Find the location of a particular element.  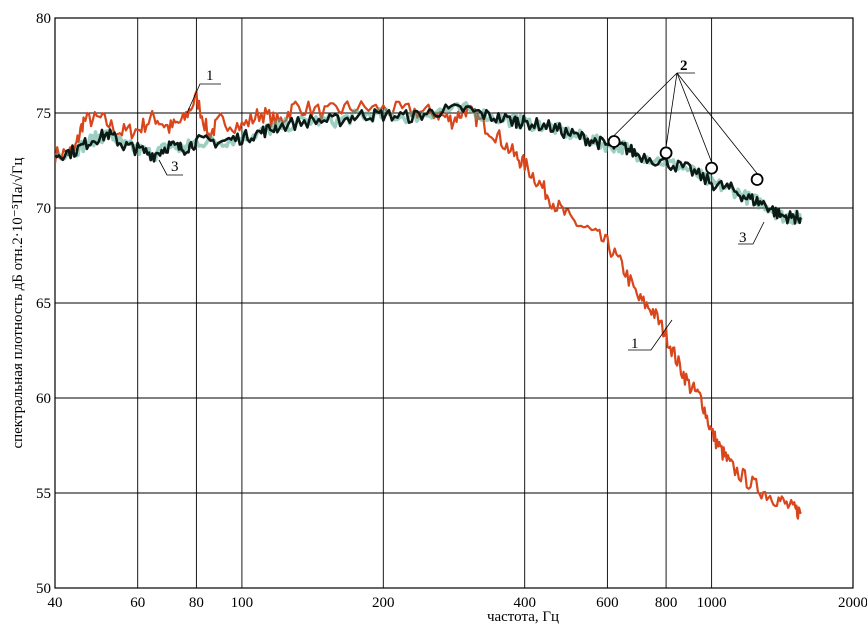

leader-curve-3-right is located at coordinates (751, 233).